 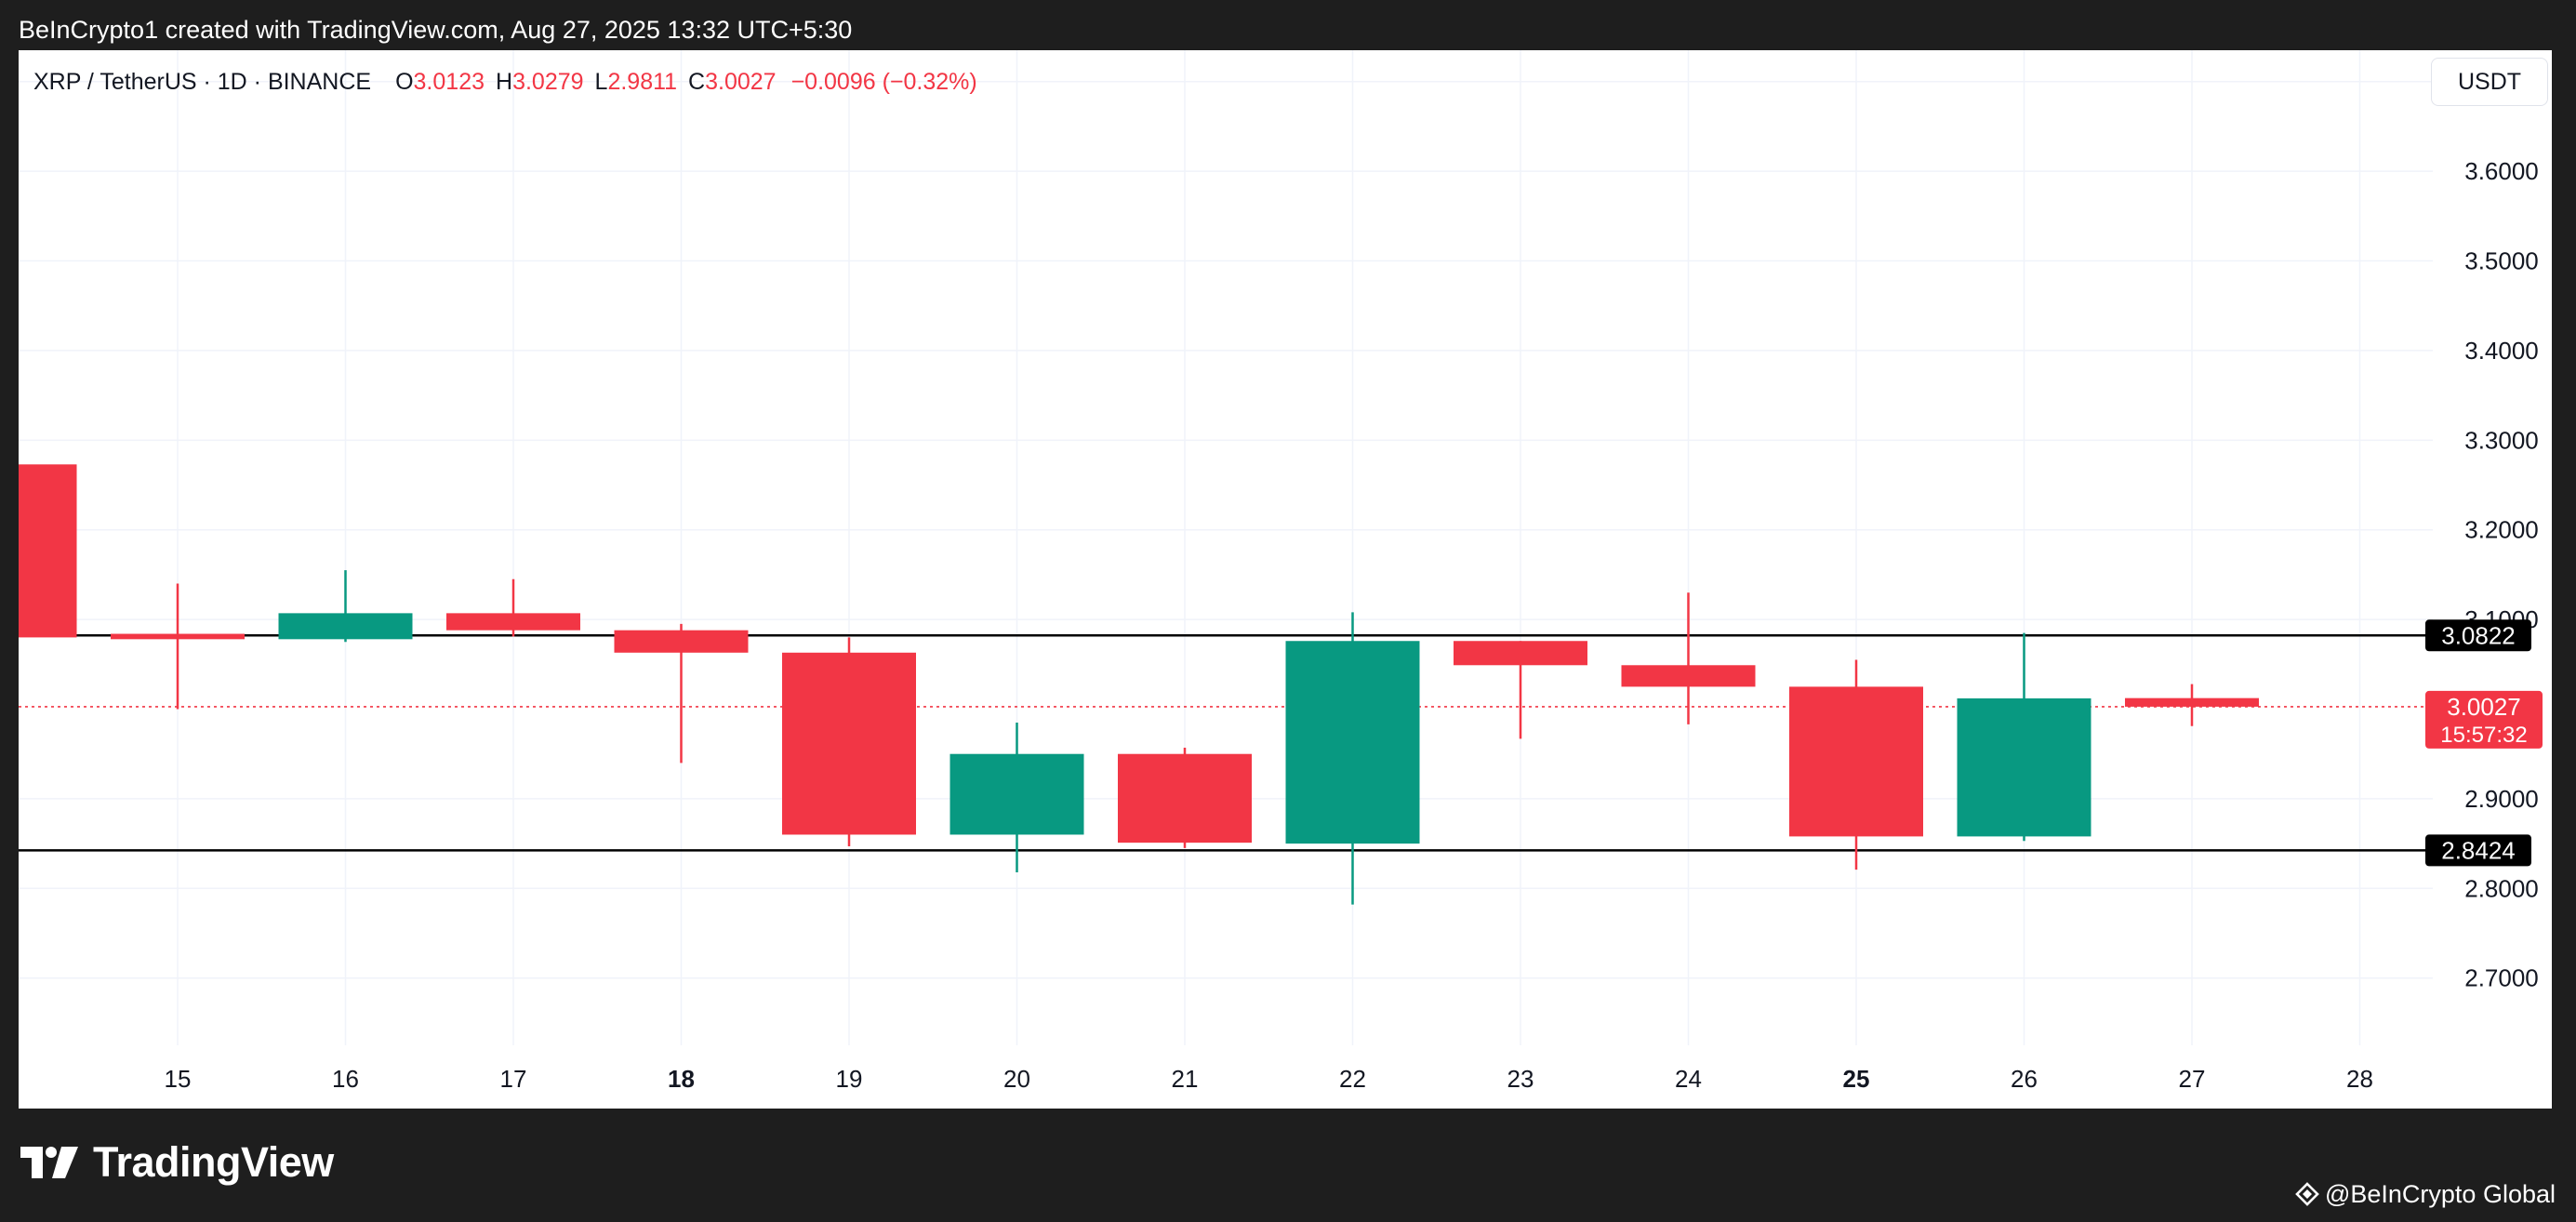 I want to click on open-value: 3.0123, so click(x=449, y=82).